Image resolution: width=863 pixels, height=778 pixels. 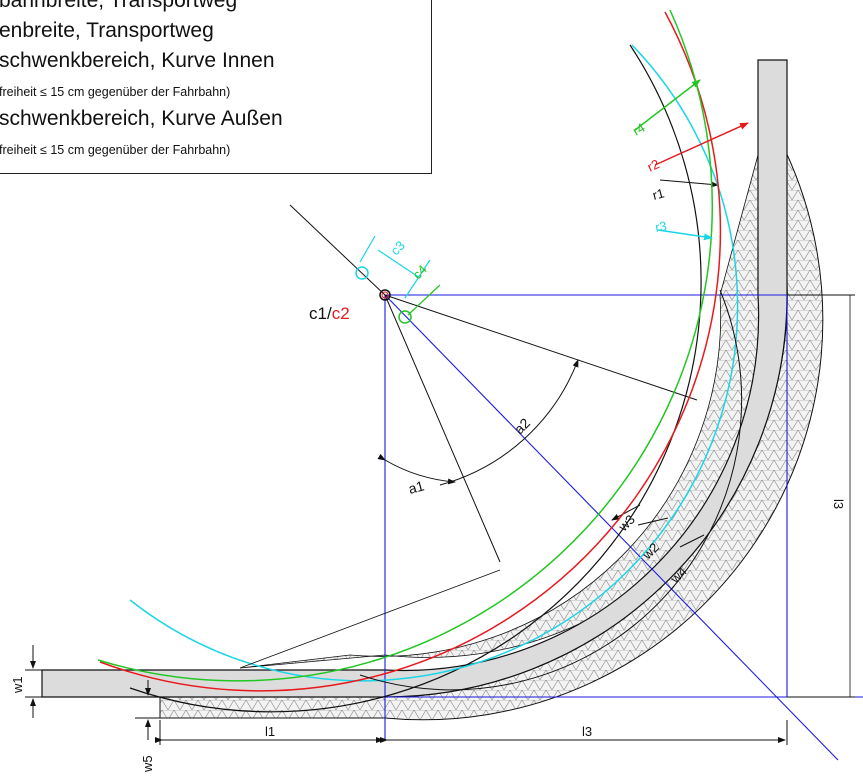 I want to click on label-l3-bottom: l3, so click(x=587, y=731).